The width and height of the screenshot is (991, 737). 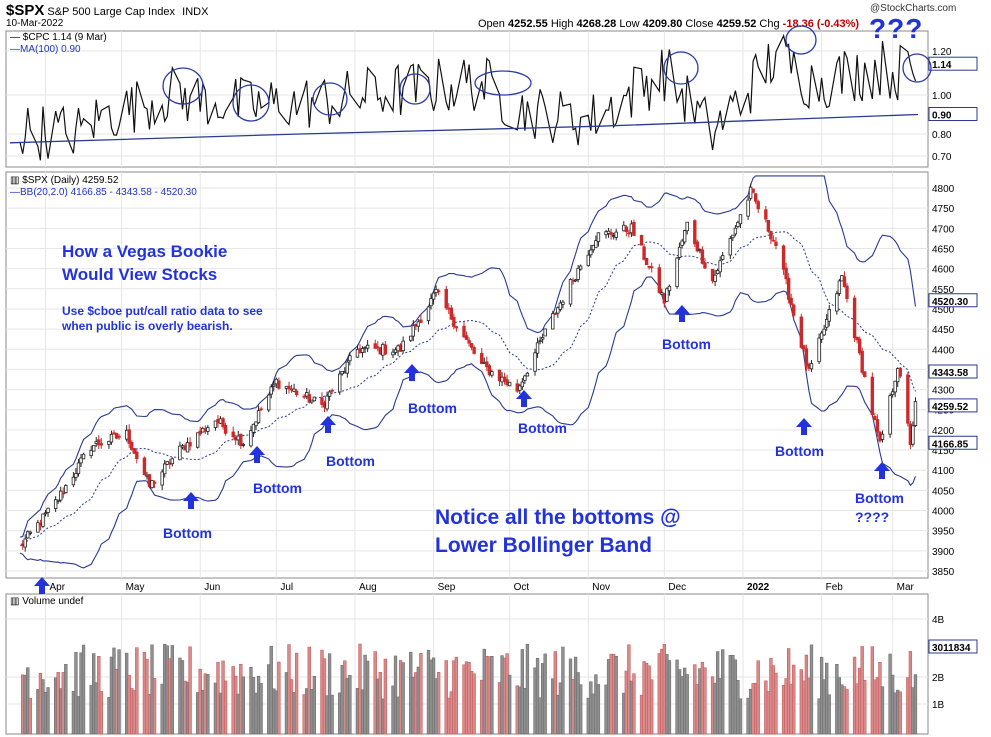 I want to click on volume-series, so click(x=469, y=689).